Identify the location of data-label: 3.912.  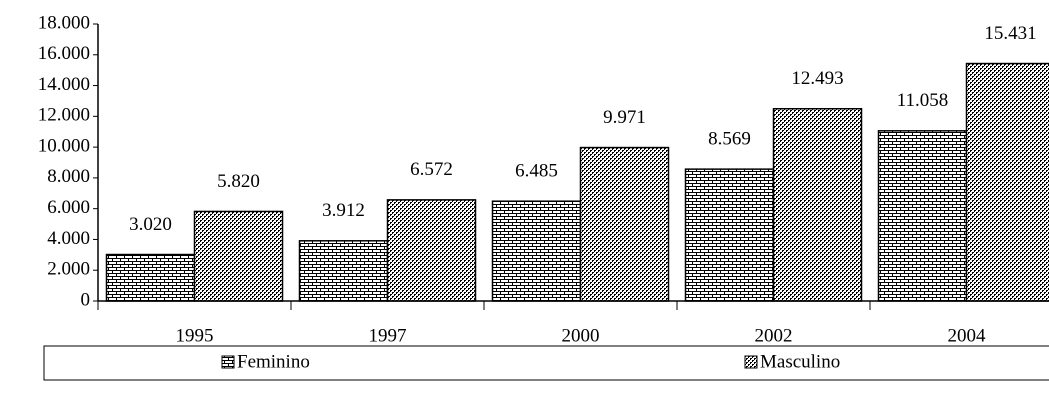
(343, 210).